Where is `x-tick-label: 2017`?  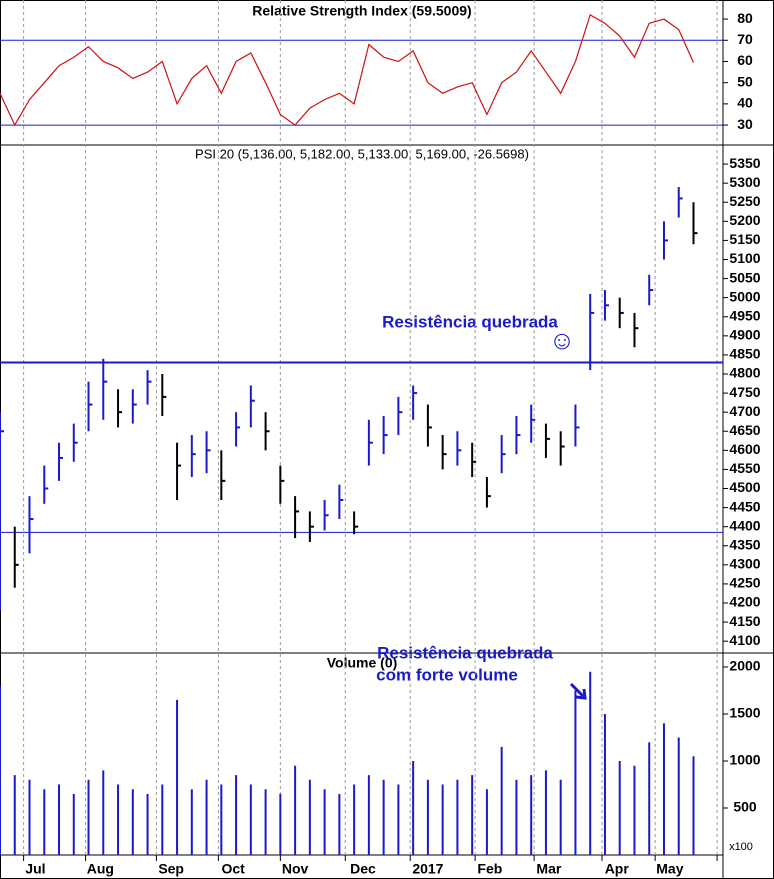
x-tick-label: 2017 is located at coordinates (427, 869).